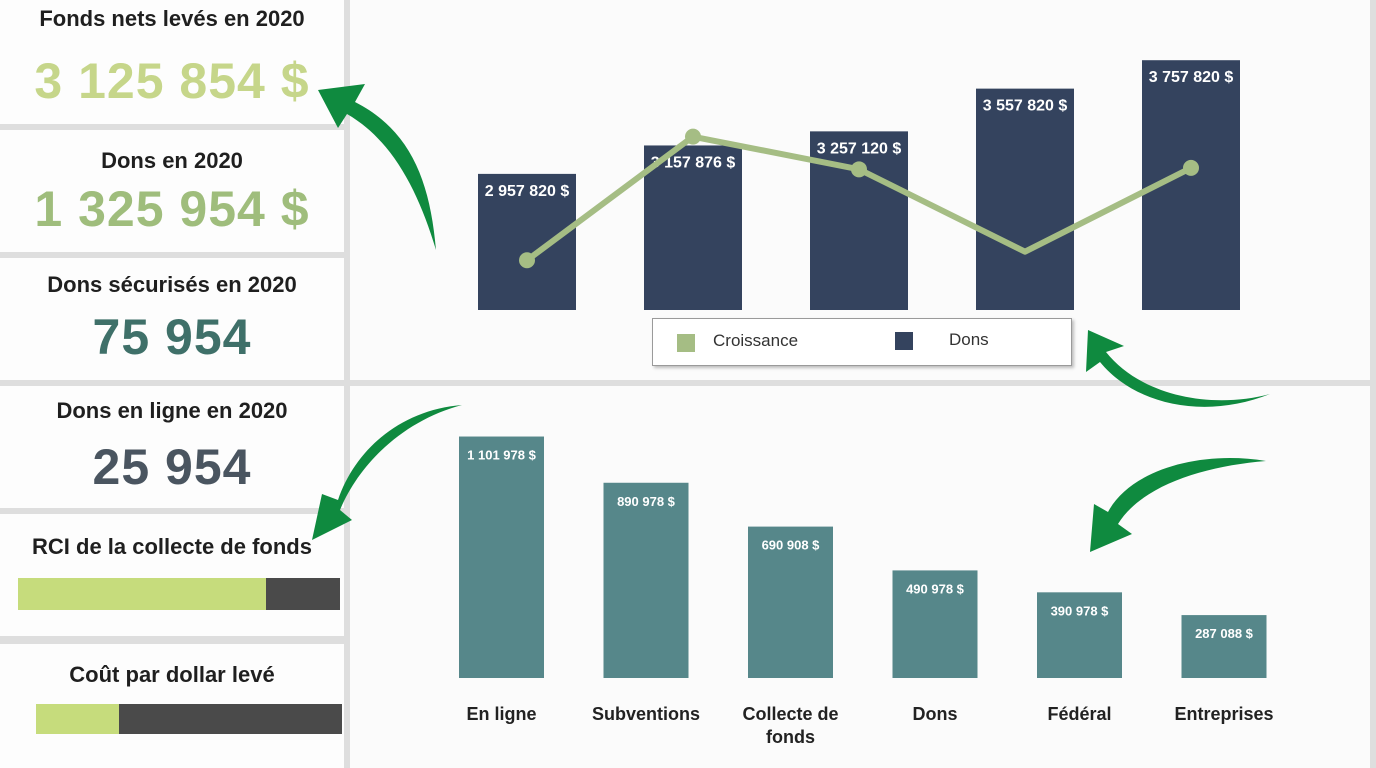 This screenshot has height=768, width=1376. Describe the element at coordinates (172, 209) in the screenshot. I see `kpi-donations-value: 1 325 954 $` at that location.